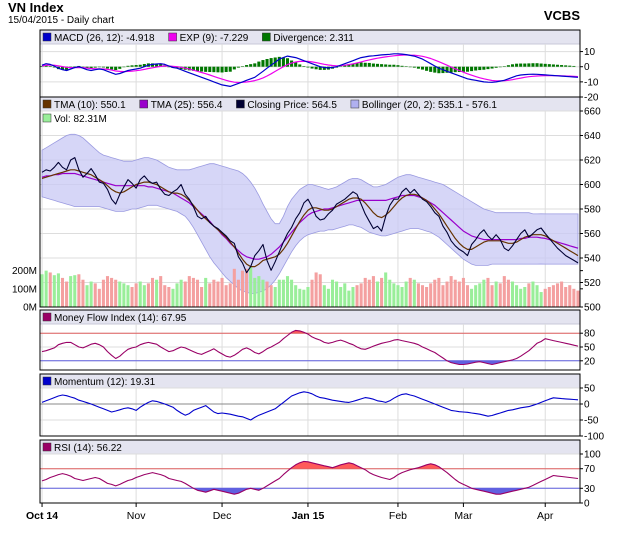  Describe the element at coordinates (310, 465) in the screenshot. I see `rsi-overbought-fill` at that location.